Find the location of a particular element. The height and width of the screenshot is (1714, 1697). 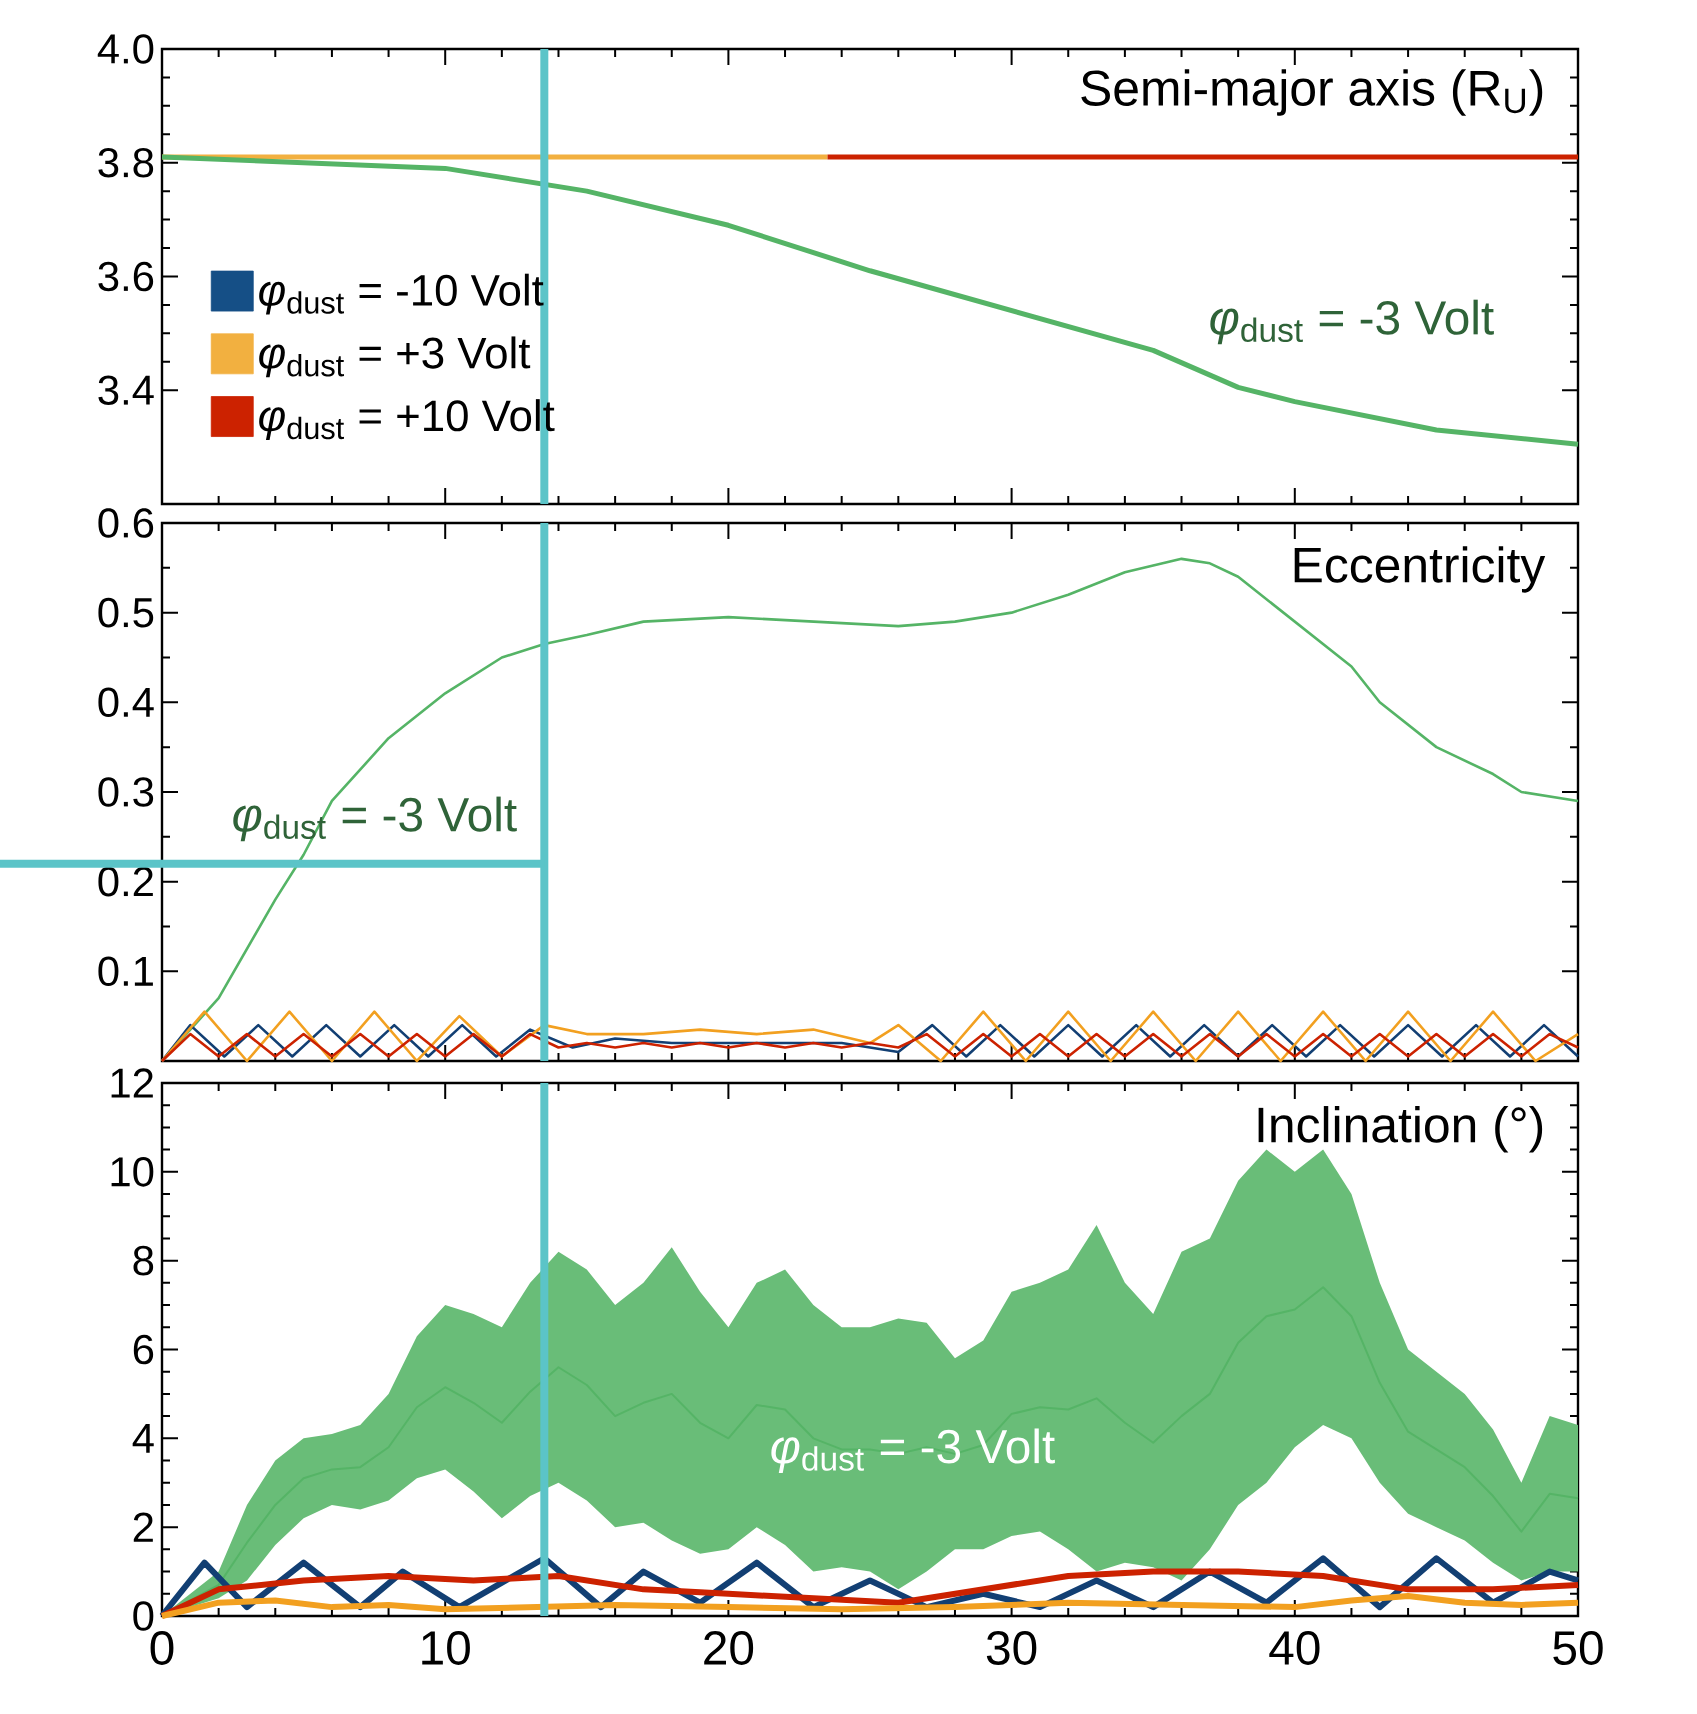

y-tick-label: 0.3 is located at coordinates (126, 792).